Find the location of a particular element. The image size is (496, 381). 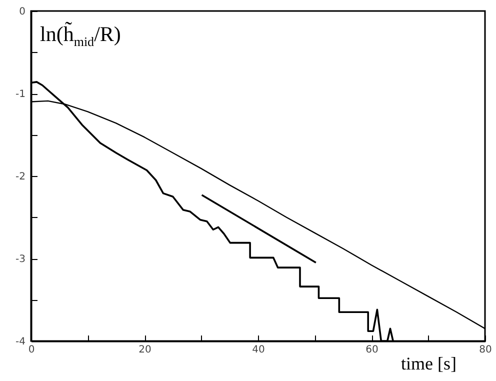

x-tick-label: 60 is located at coordinates (372, 350).